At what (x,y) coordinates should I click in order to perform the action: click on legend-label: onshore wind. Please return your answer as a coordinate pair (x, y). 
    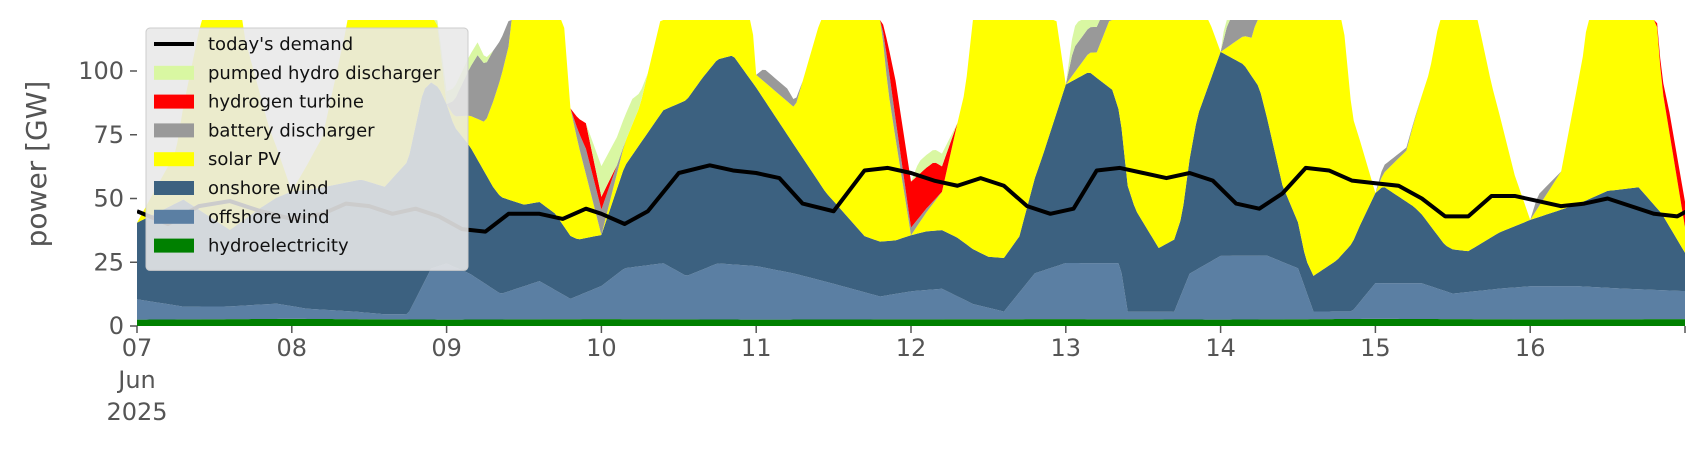
    Looking at the image, I should click on (268, 188).